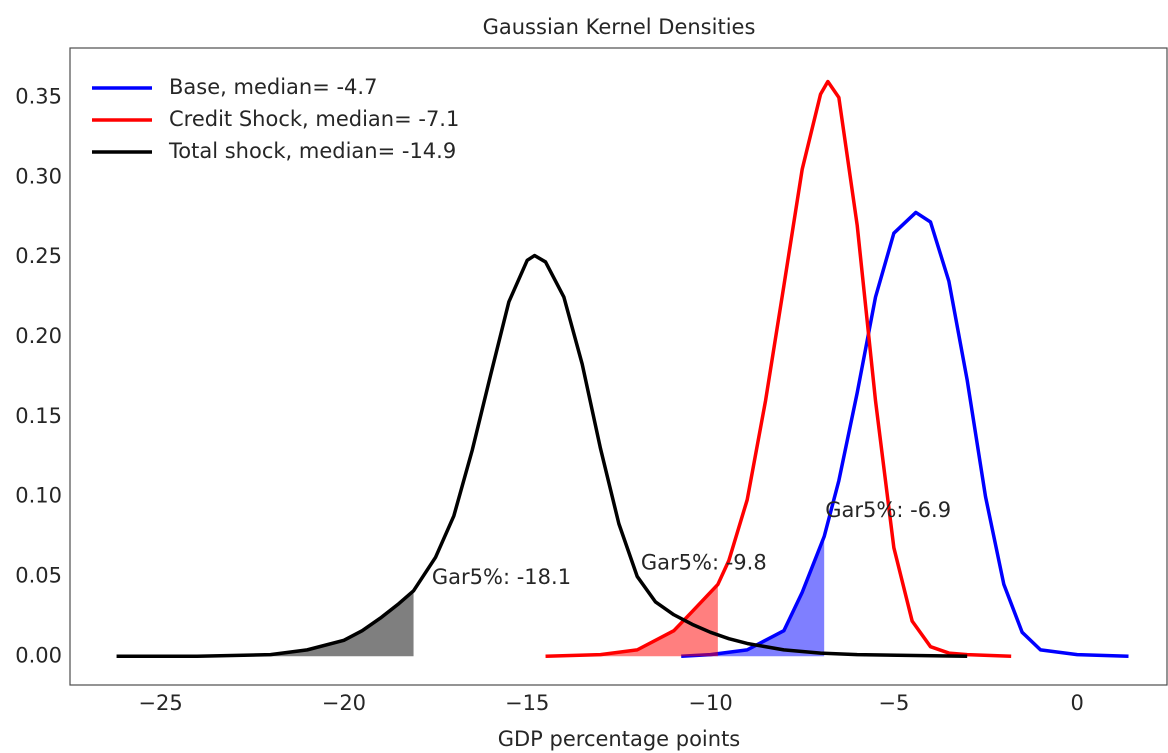 The height and width of the screenshot is (753, 1168). Describe the element at coordinates (38, 256) in the screenshot. I see `y-tick-label: 0.25` at that location.